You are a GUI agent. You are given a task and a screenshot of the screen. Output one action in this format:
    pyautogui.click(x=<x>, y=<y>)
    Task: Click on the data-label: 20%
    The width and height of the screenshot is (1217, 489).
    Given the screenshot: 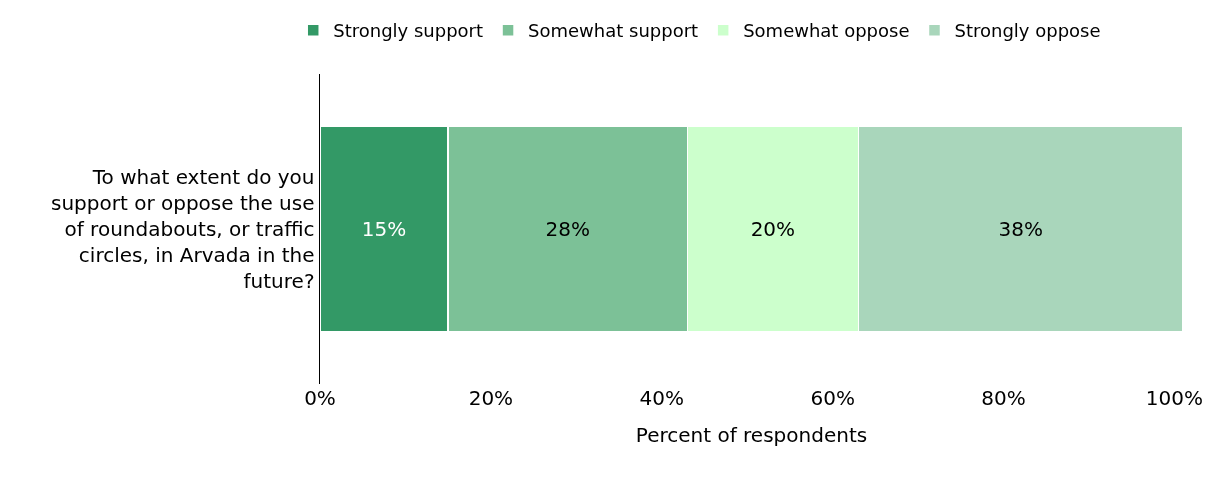 What is the action you would take?
    pyautogui.click(x=773, y=229)
    